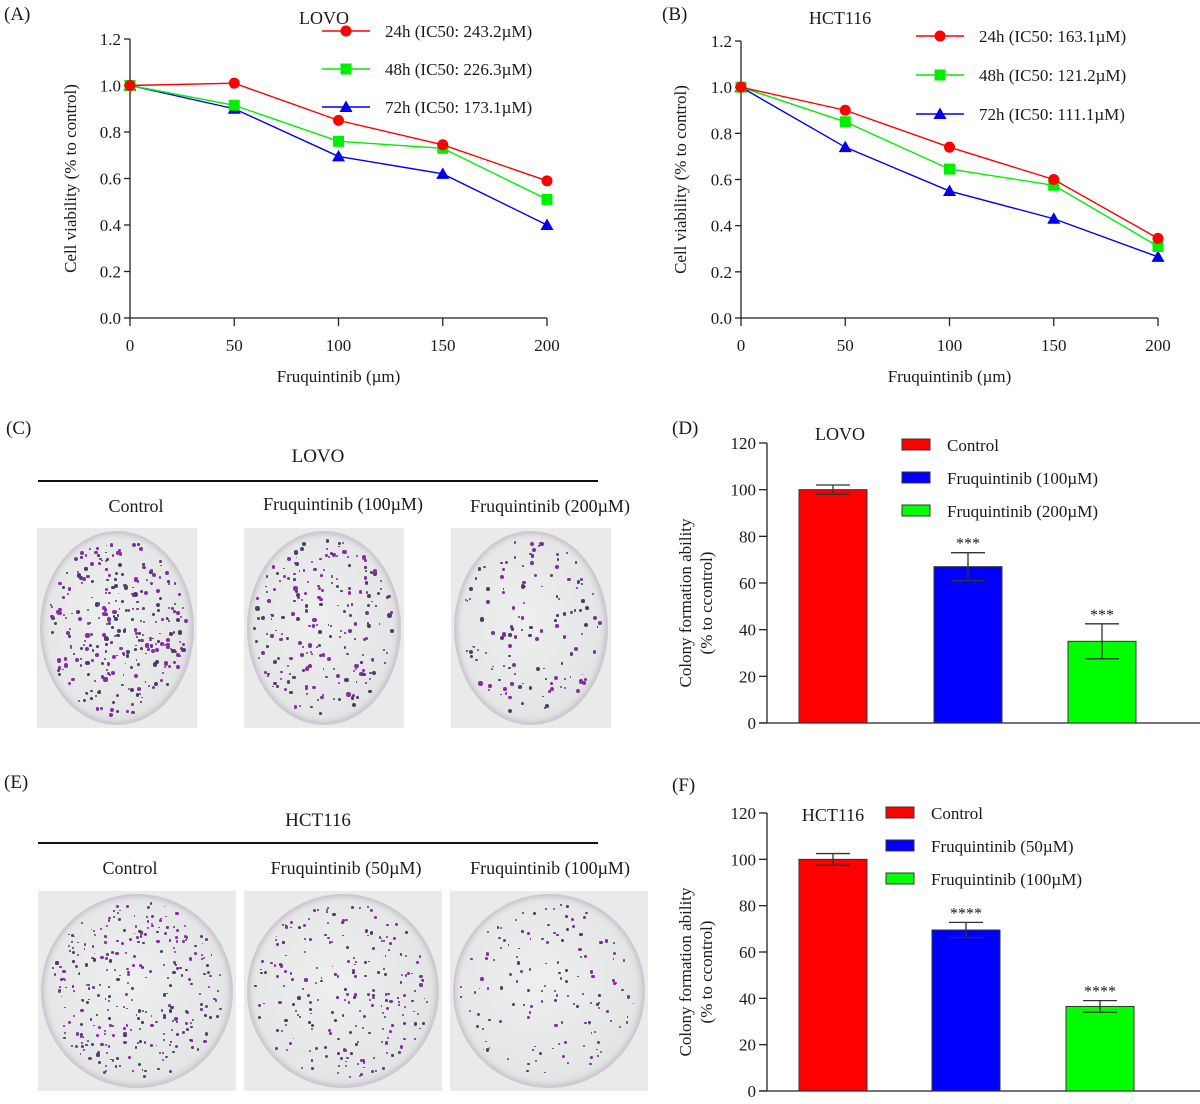 The width and height of the screenshot is (1200, 1104). What do you see at coordinates (130, 868) in the screenshot?
I see `plate-caption: Control` at bounding box center [130, 868].